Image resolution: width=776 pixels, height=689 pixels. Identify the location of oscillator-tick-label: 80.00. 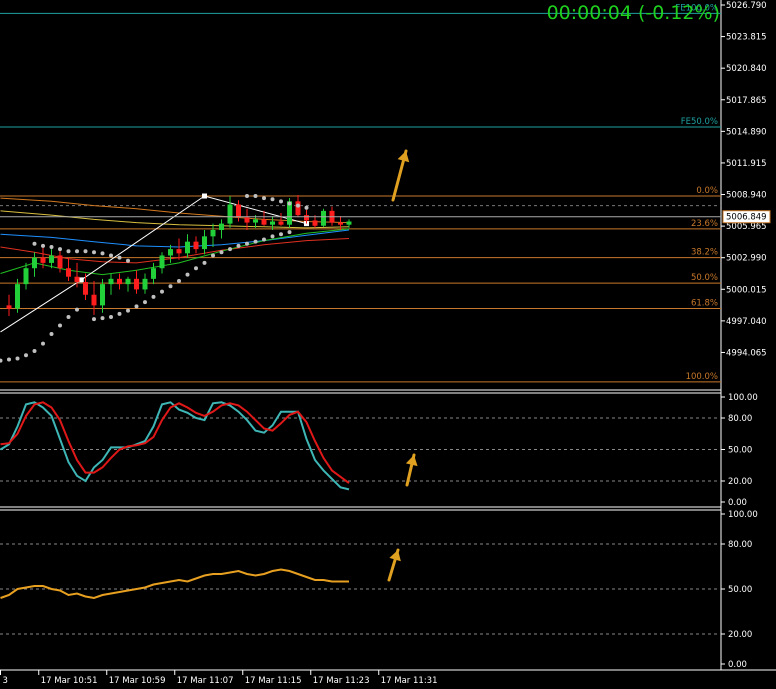
(740, 545).